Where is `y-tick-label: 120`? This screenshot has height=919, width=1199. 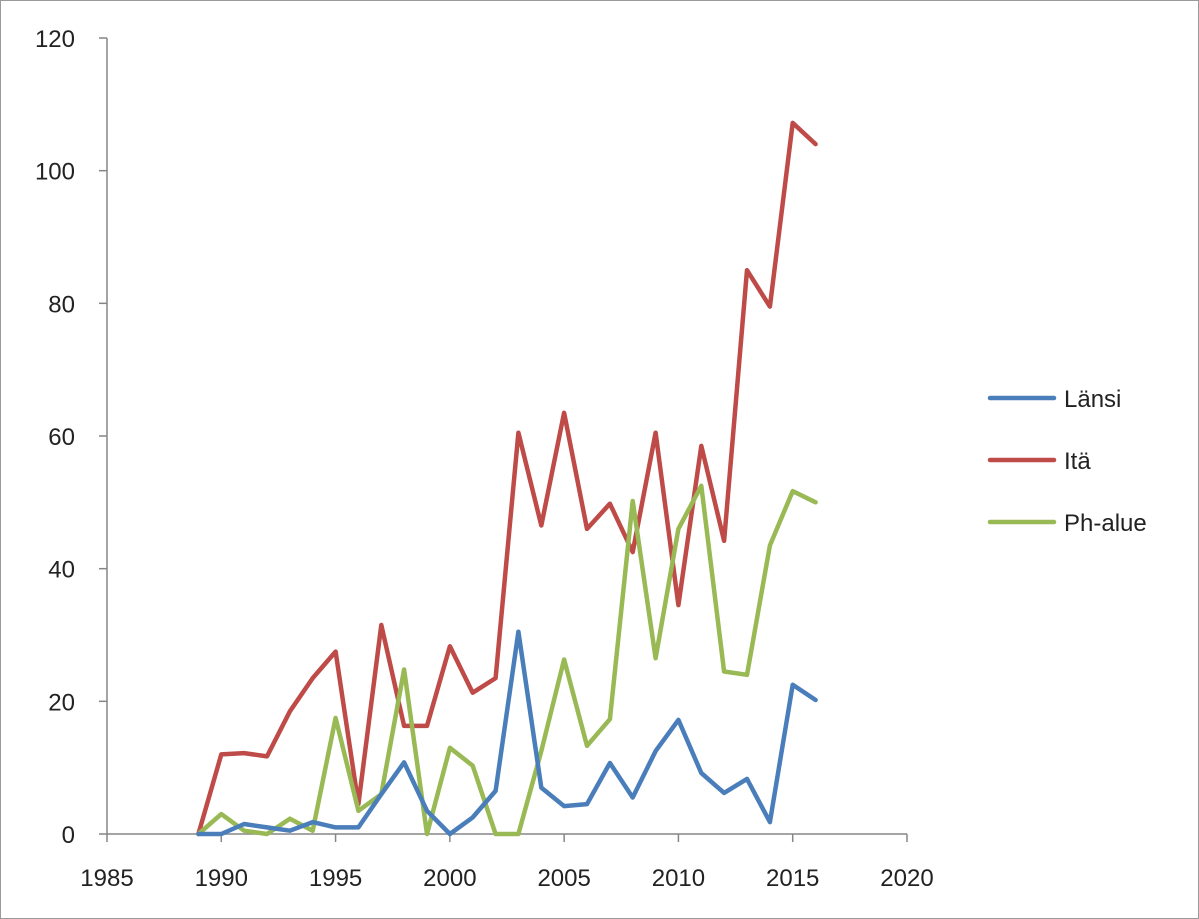
y-tick-label: 120 is located at coordinates (55, 39).